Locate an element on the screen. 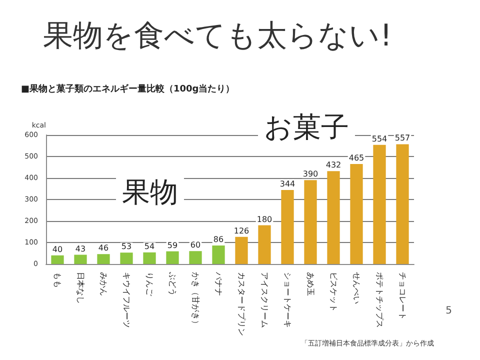 Image resolution: width=480 pixels, height=360 pixels. x-tick-label: チョコレート is located at coordinates (402, 296).